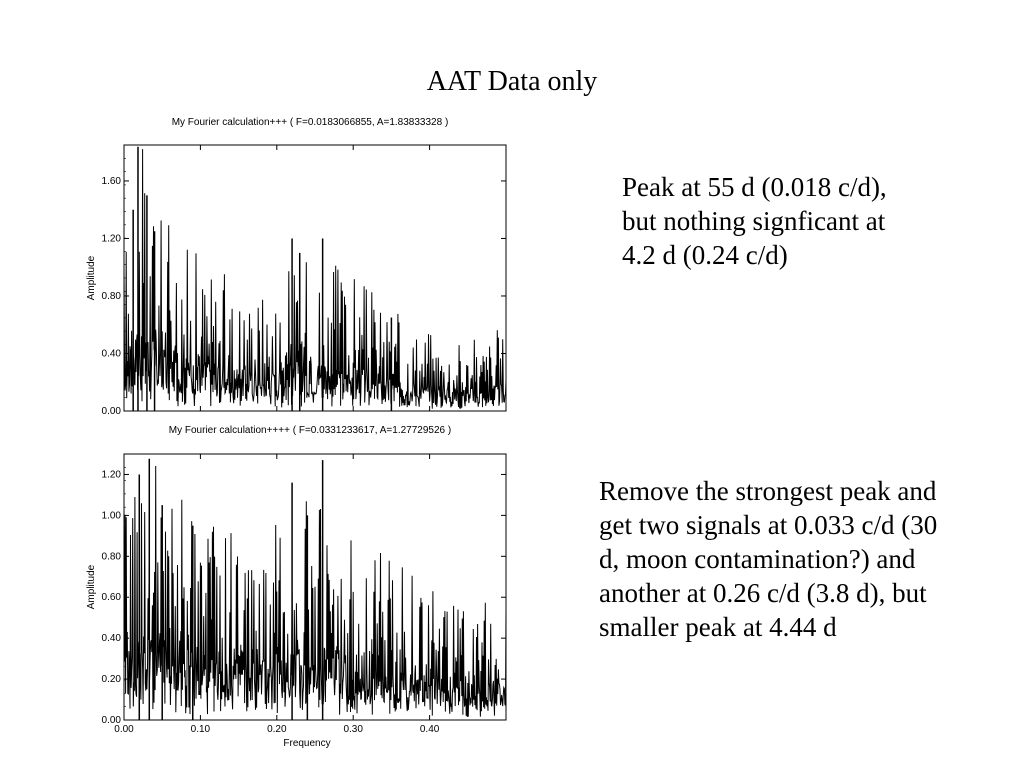  What do you see at coordinates (306, 743) in the screenshot?
I see `x-axis-label: Frequency` at bounding box center [306, 743].